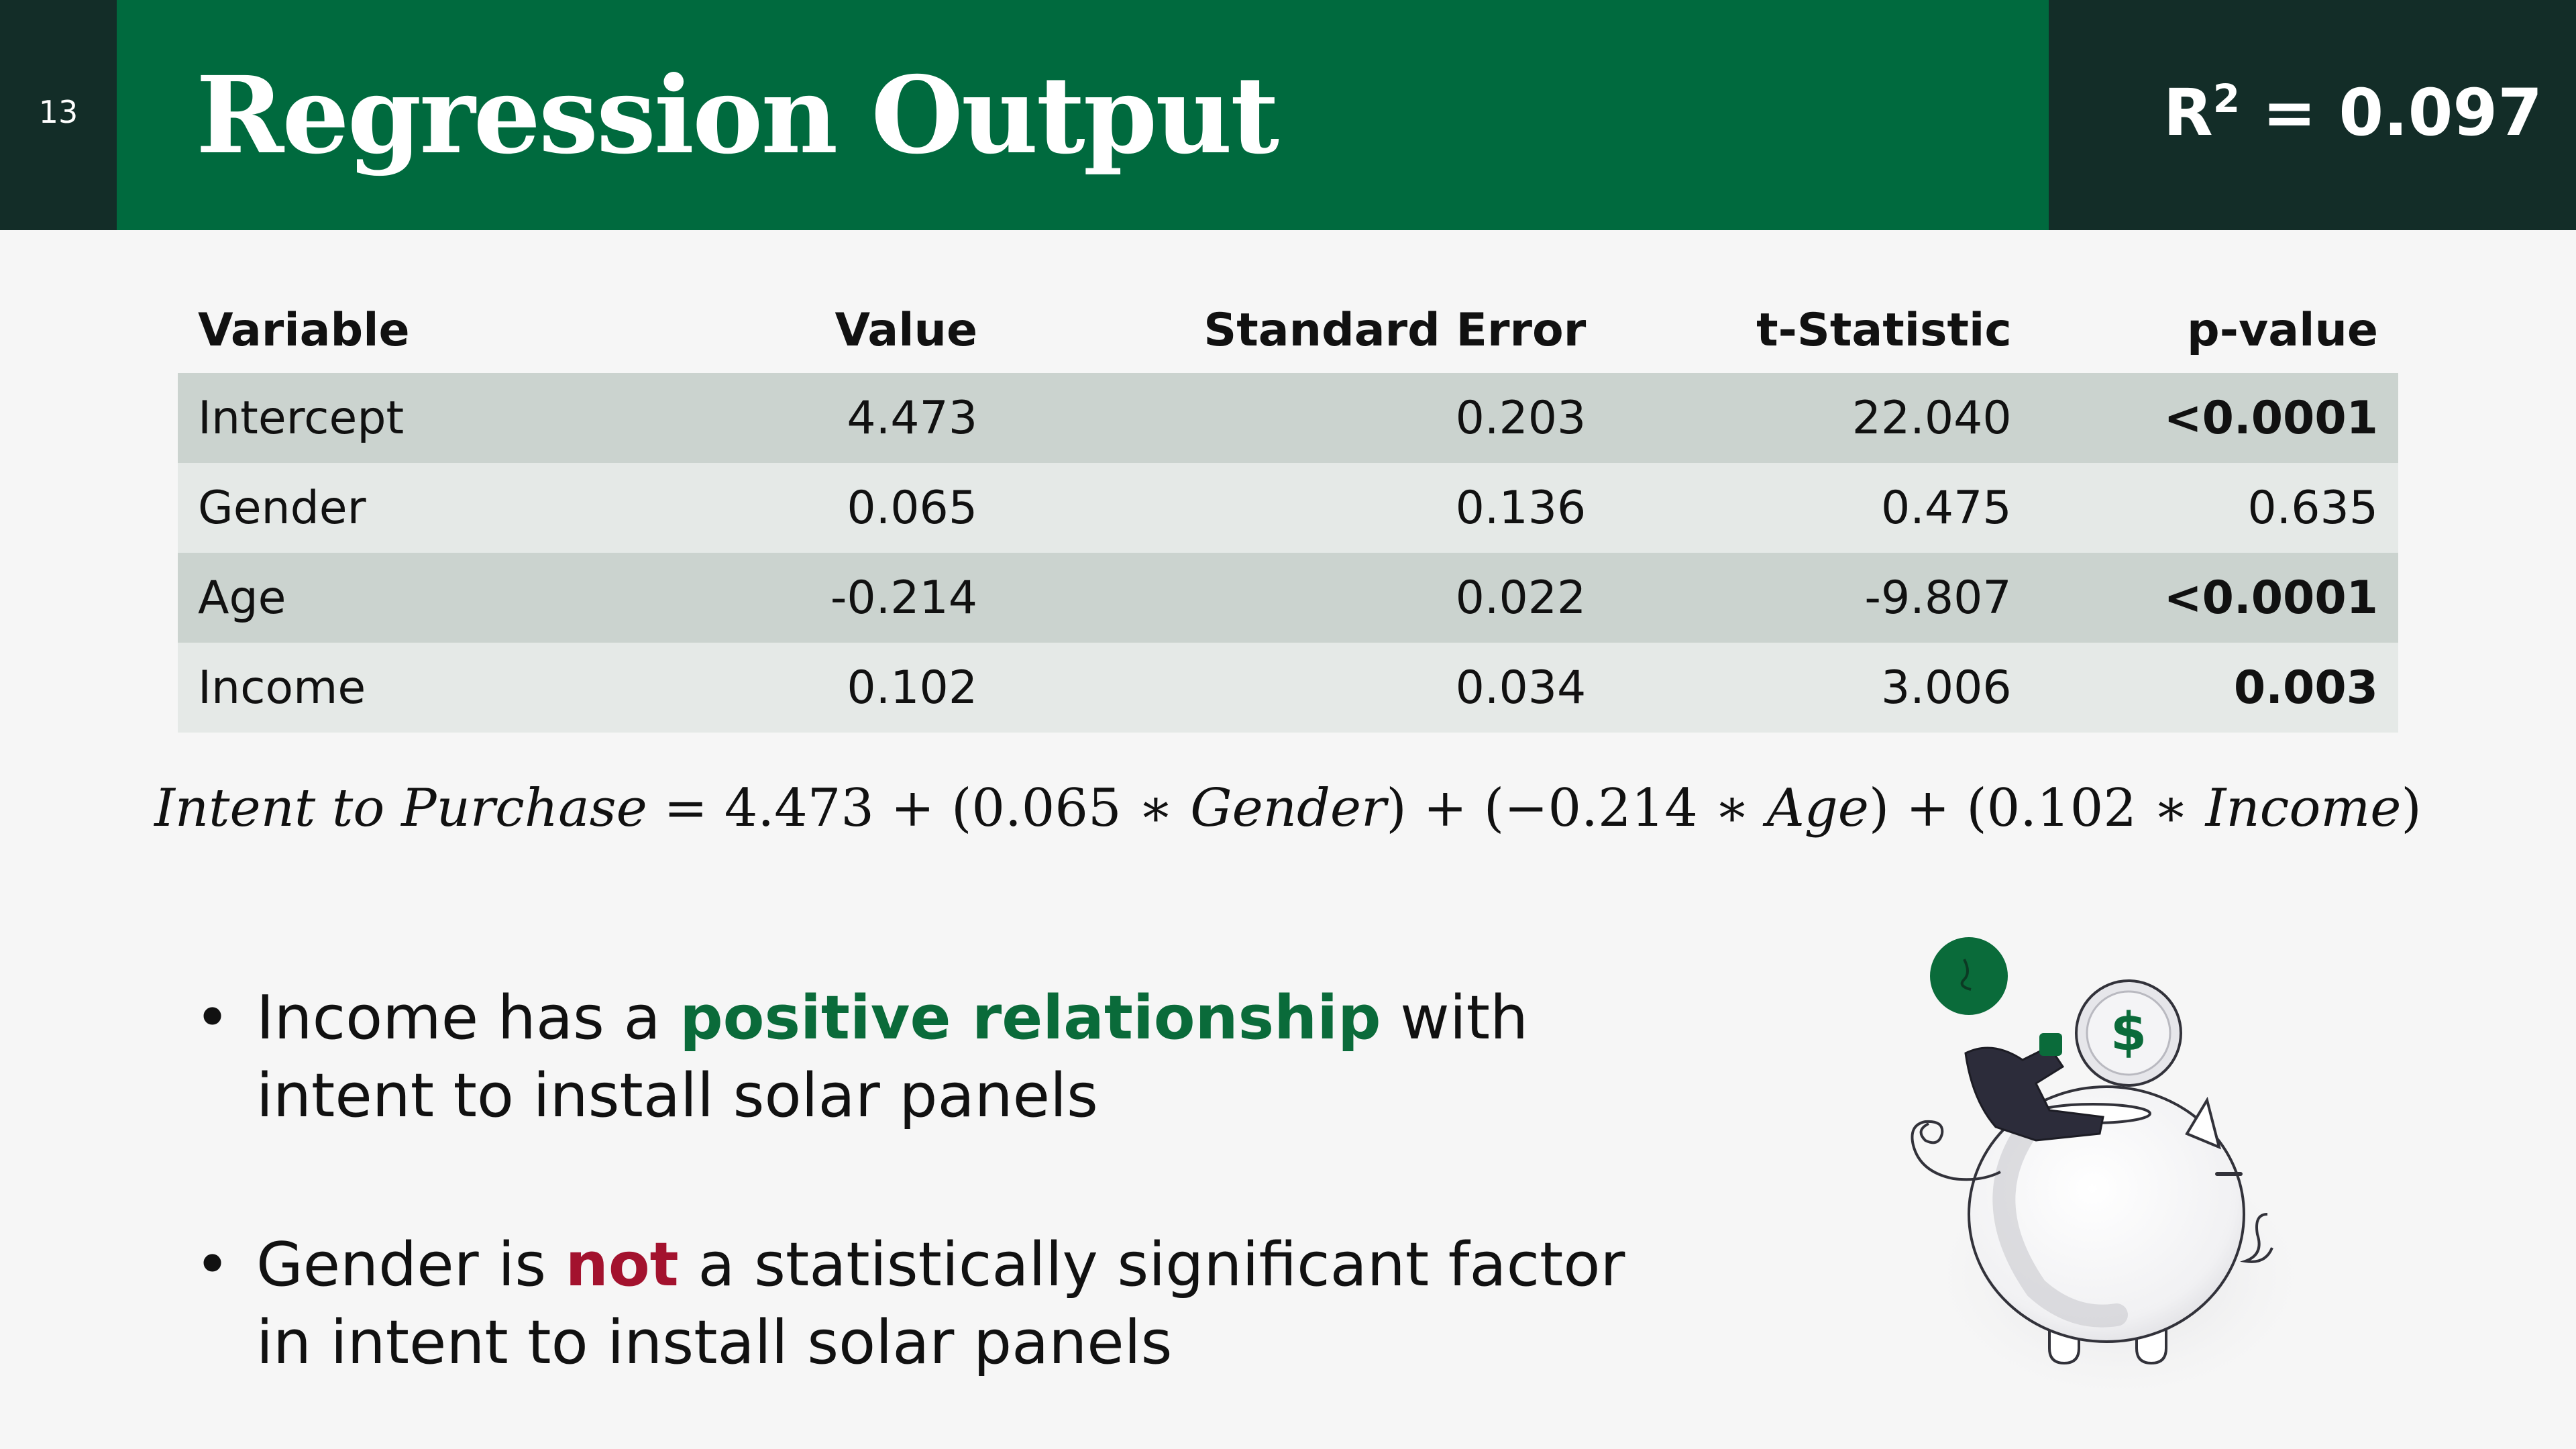  I want to click on cell-variable: Income, so click(282, 687).